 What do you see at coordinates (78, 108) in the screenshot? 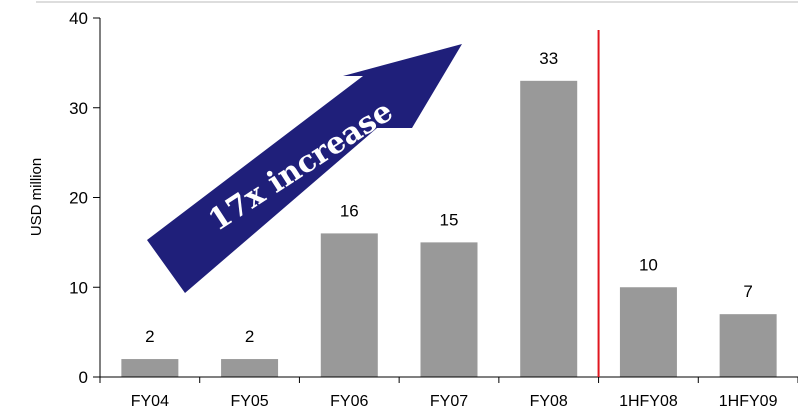
I see `y-tick-label: 30` at bounding box center [78, 108].